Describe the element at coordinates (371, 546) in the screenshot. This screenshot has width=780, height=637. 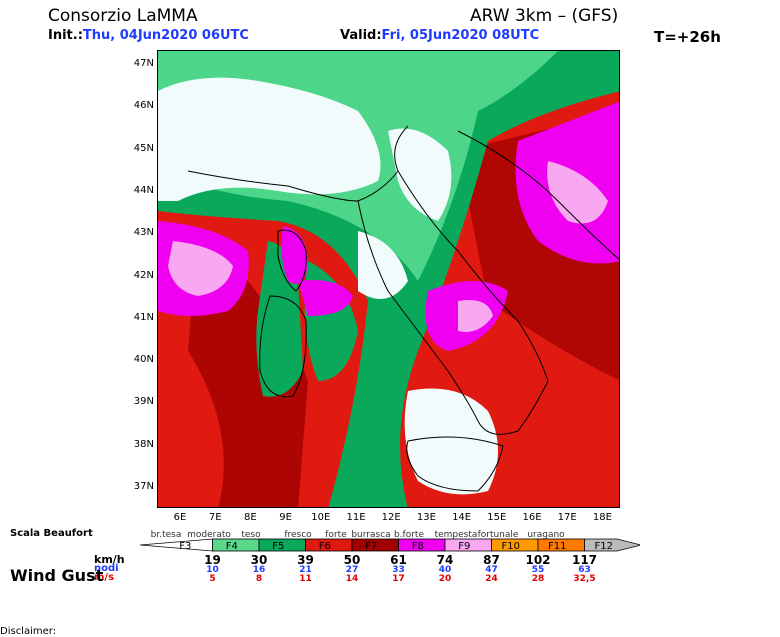
I see `color-class-label: F7` at that location.